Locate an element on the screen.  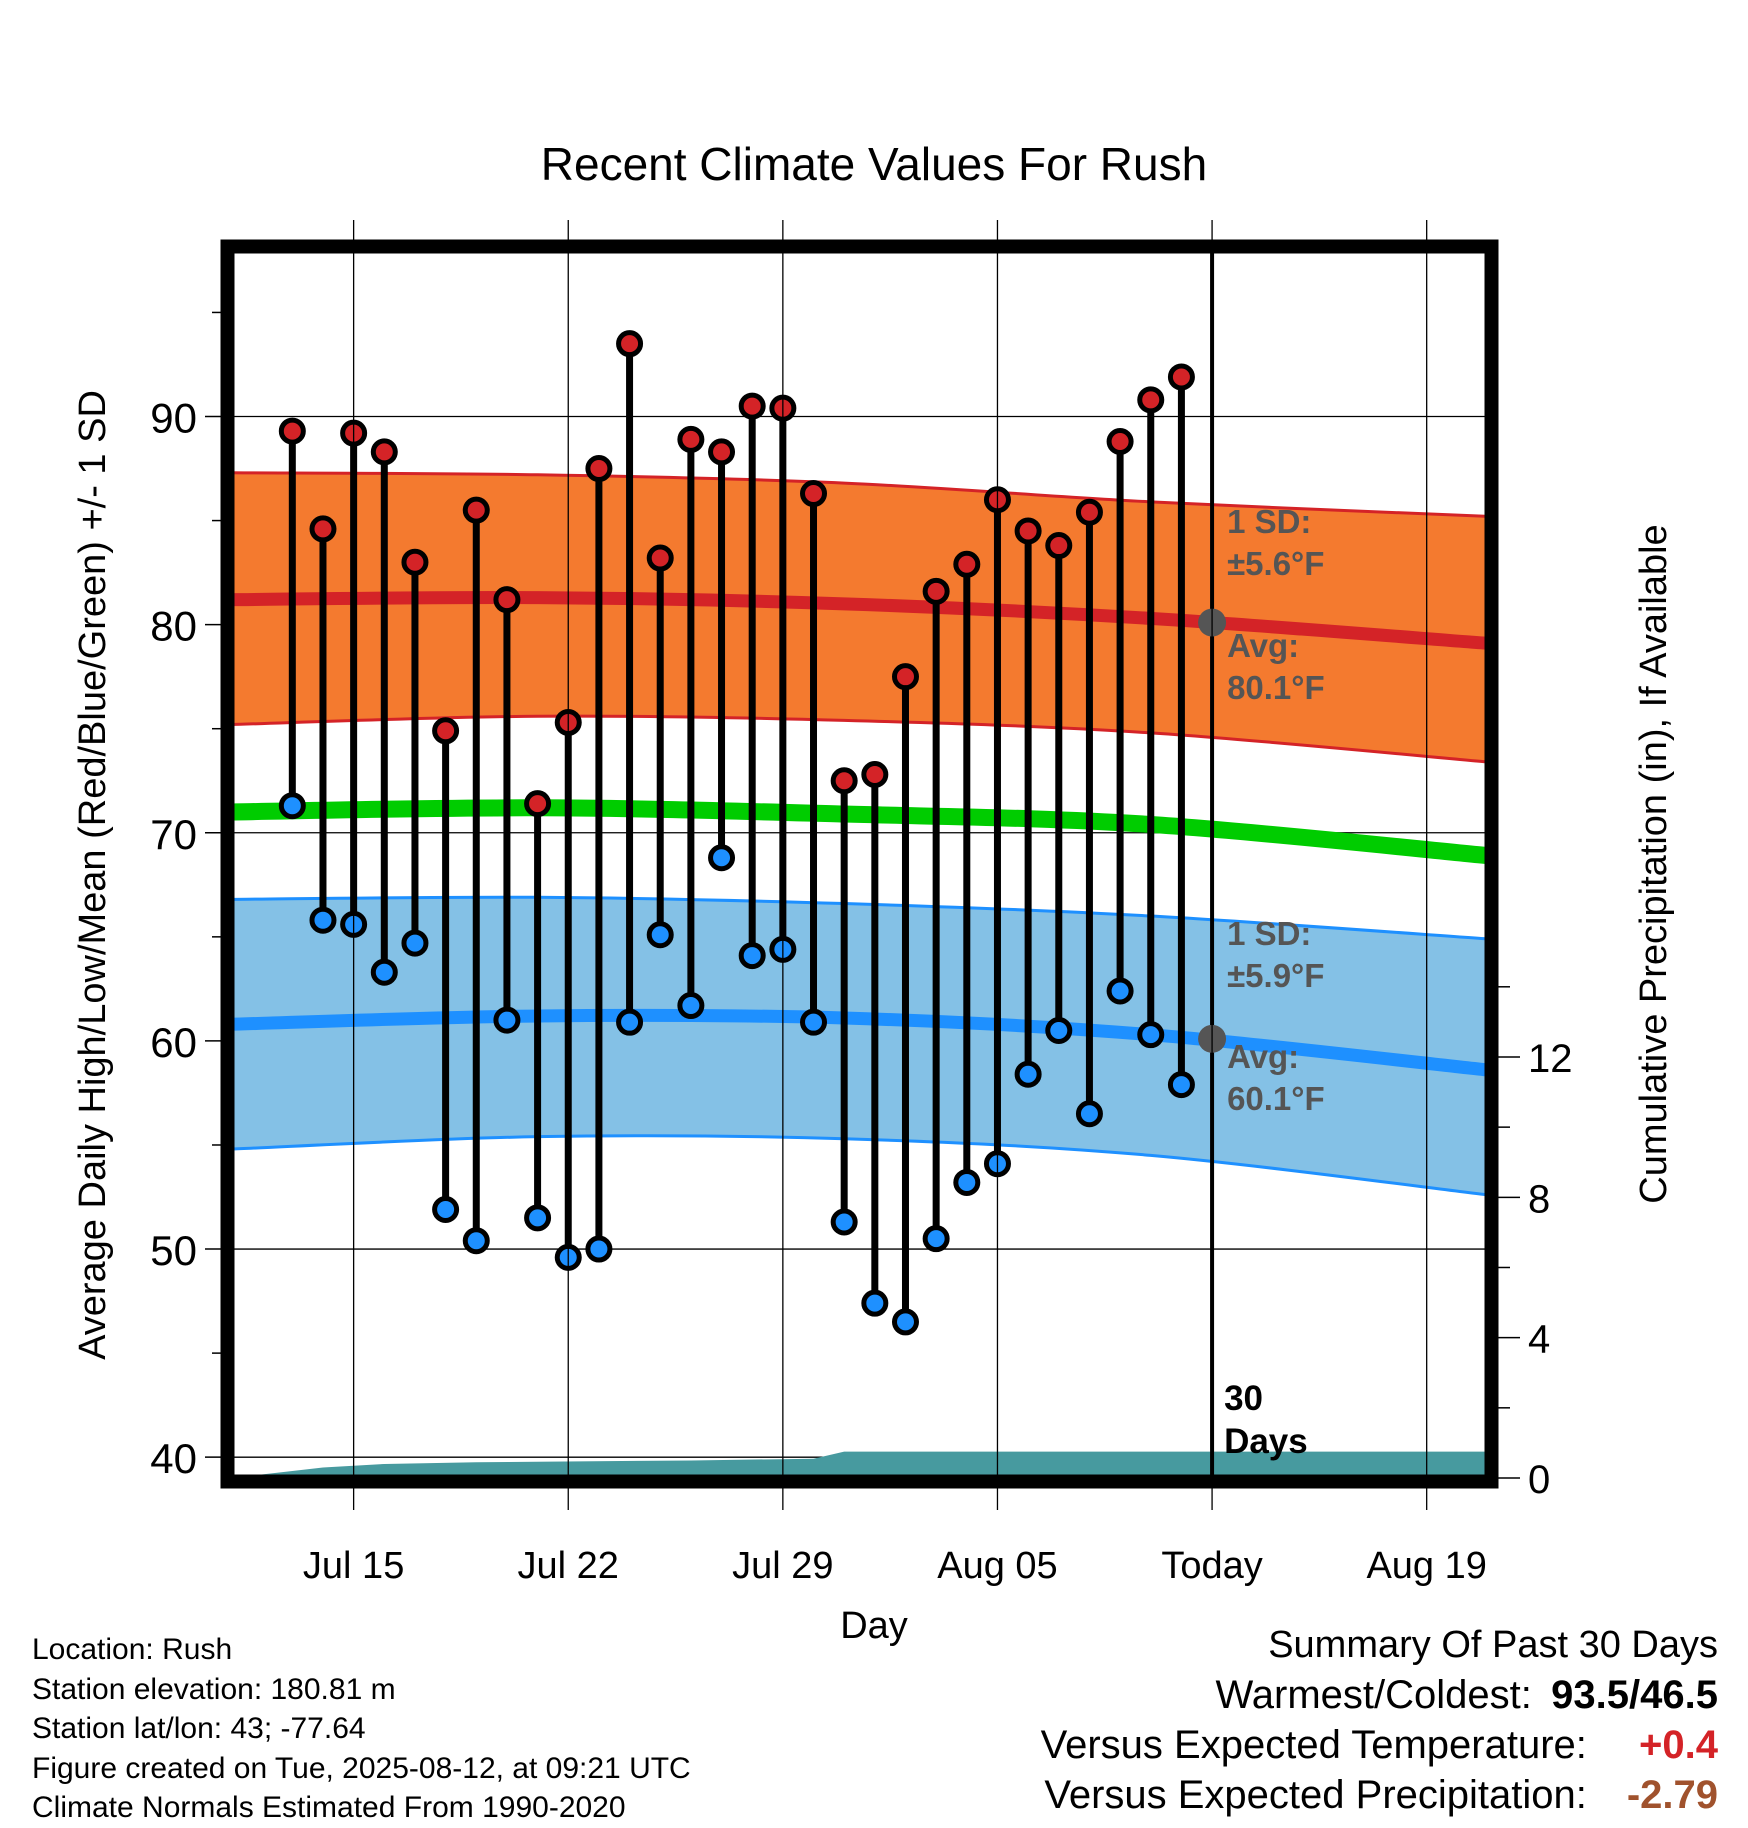
summary-warmest-row: Warmest/Coldest: 93.5/46.5 is located at coordinates (1380, 1695).